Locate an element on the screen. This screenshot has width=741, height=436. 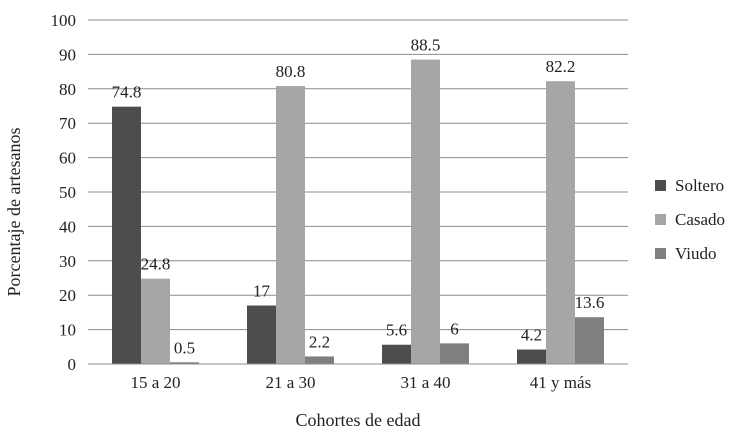
data-label: 88.5 is located at coordinates (426, 45).